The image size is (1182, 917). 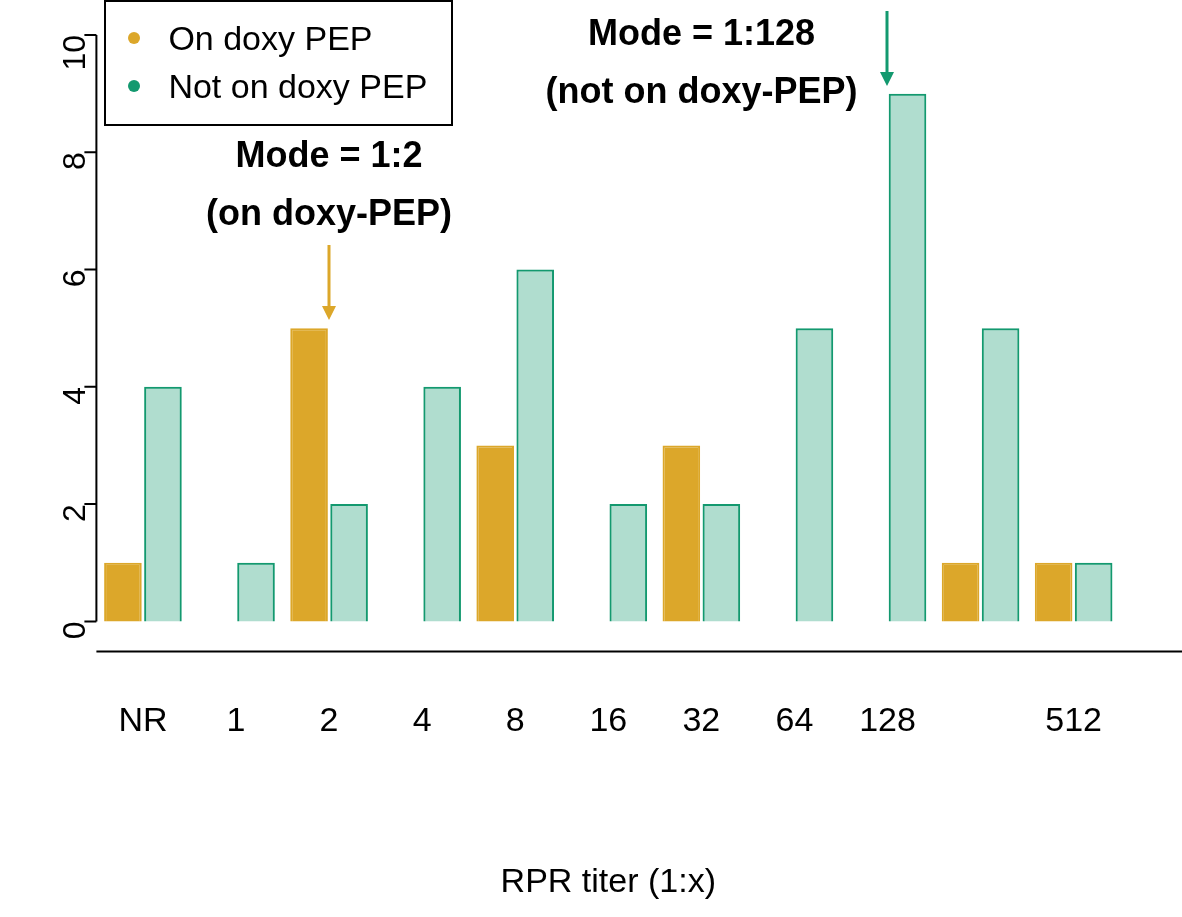 What do you see at coordinates (794, 719) in the screenshot?
I see `x-tick-label: 64` at bounding box center [794, 719].